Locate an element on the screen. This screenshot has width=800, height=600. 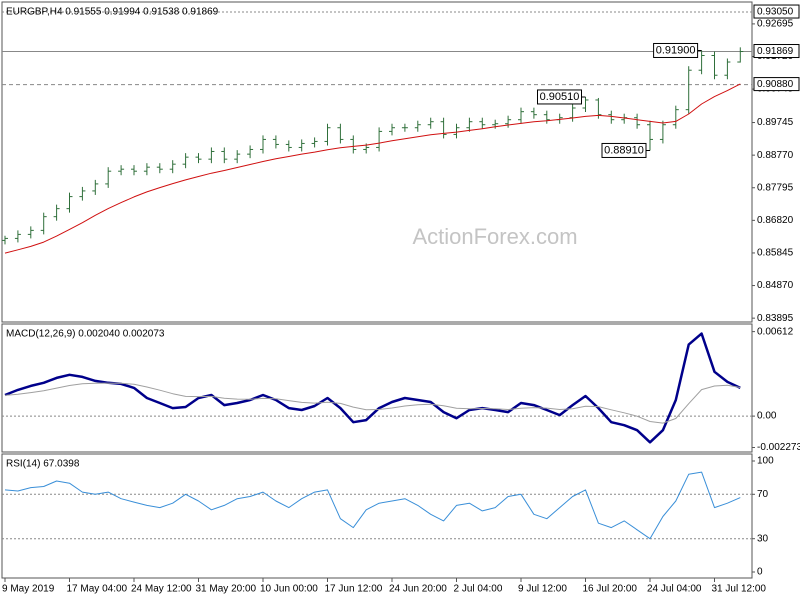
y-tick-label: 0.00612 is located at coordinates (775, 331).